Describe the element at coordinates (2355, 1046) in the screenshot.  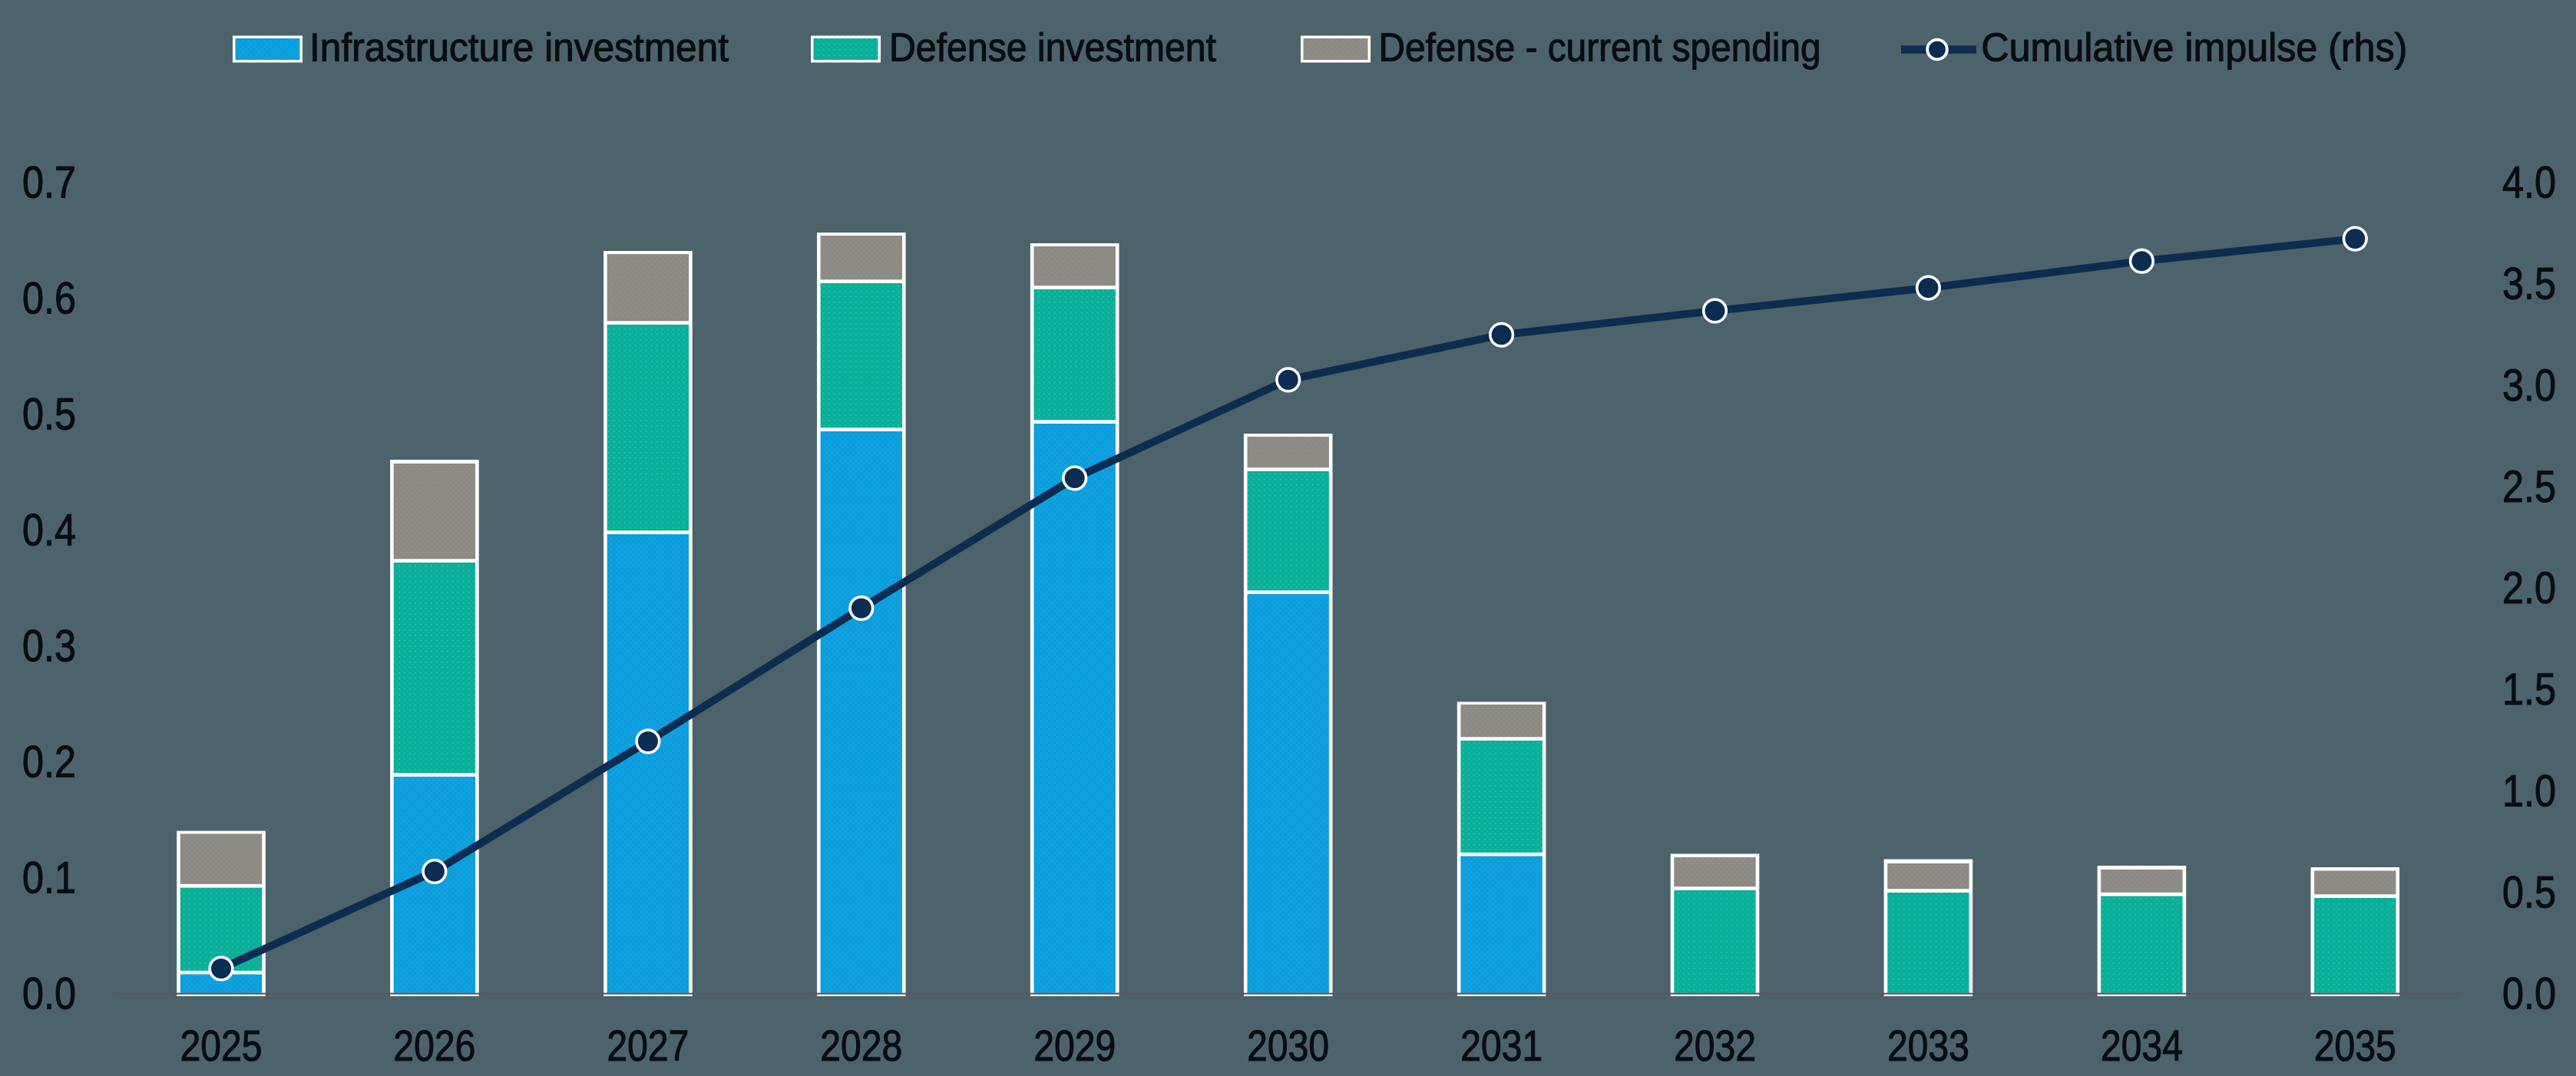
I see `svg-text: 2035` at that location.